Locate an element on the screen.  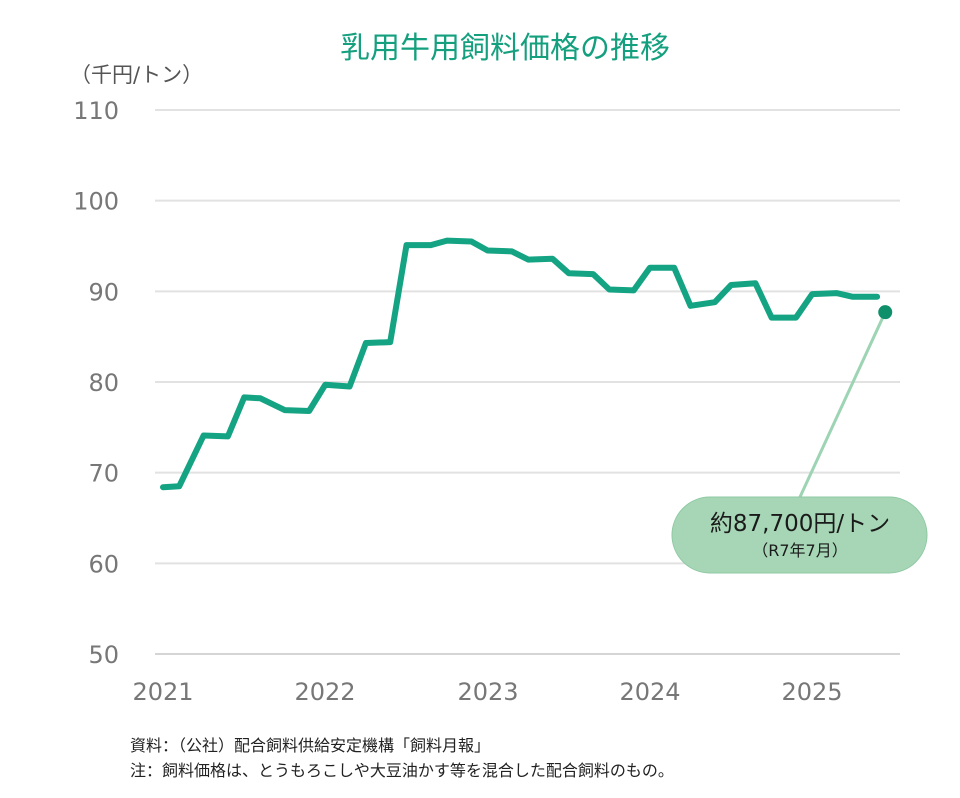
x-axis-ticks: 2021 2022 2023 2024 2025 is located at coordinates (487, 692).